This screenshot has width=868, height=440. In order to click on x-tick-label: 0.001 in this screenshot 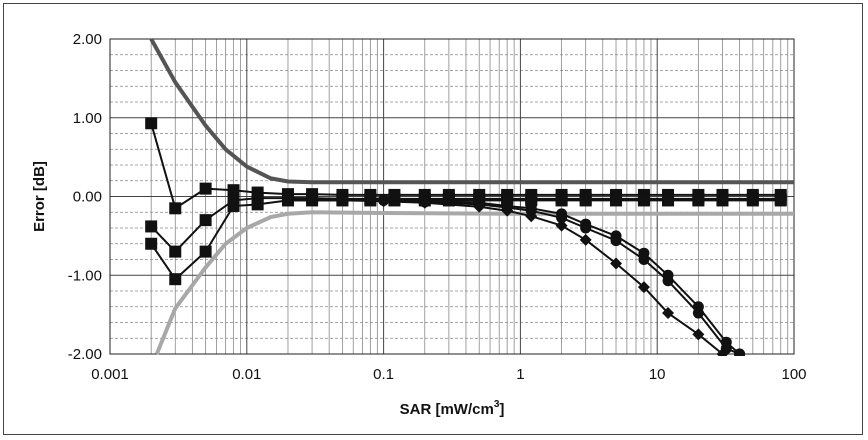, I will do `click(110, 374)`.